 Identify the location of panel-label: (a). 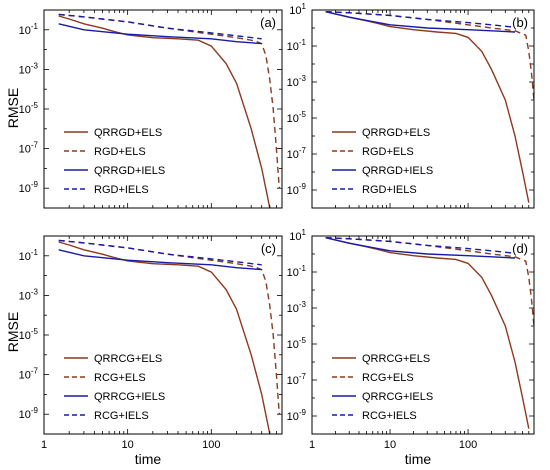
(268, 22).